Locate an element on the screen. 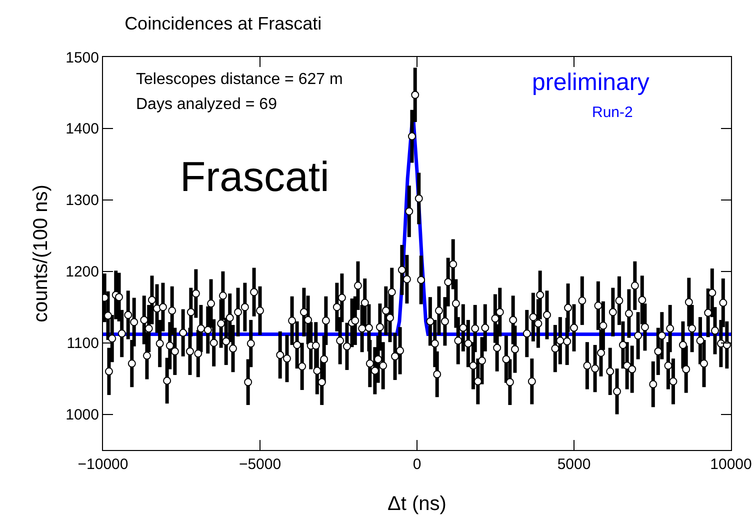 This screenshot has height=515, width=755. x-tick-label: 0 is located at coordinates (417, 464).